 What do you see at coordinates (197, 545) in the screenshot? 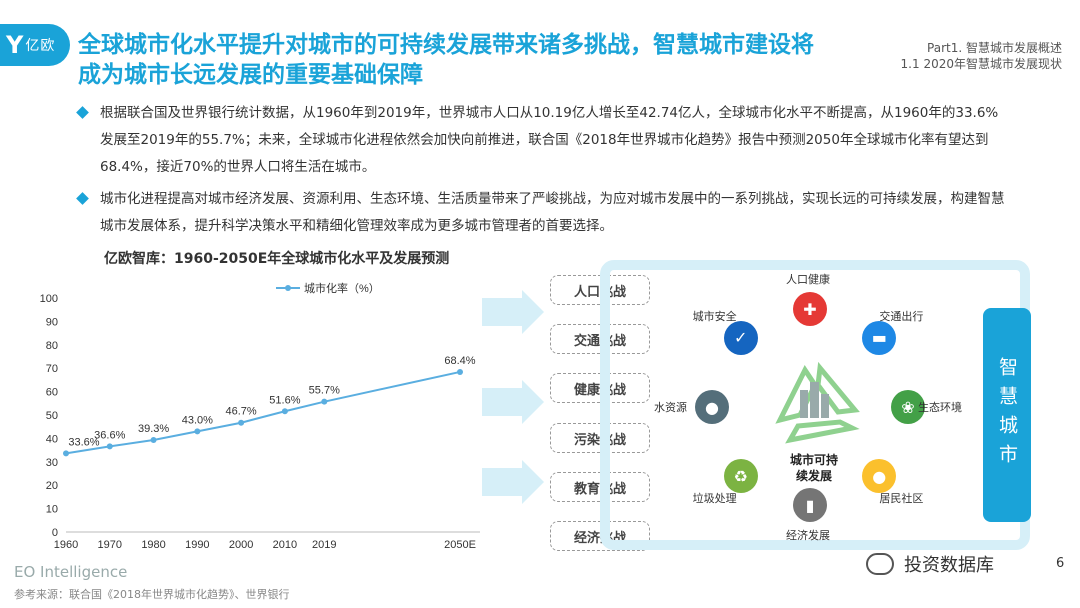
I see `x-tick-label: 1990` at bounding box center [197, 545].